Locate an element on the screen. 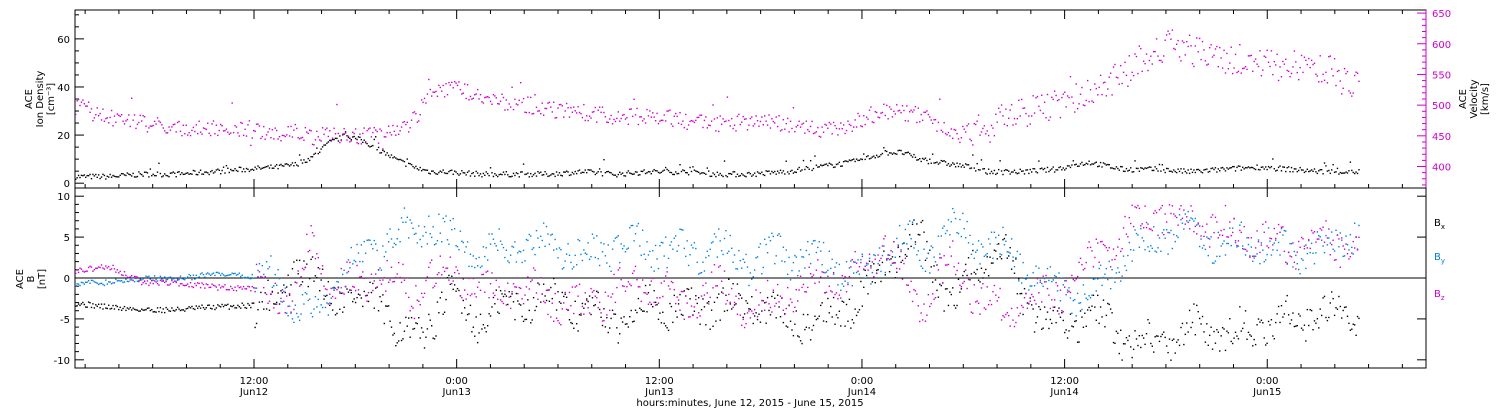 The width and height of the screenshot is (1500, 414). bfield-tick-label: -5 is located at coordinates (65, 320).